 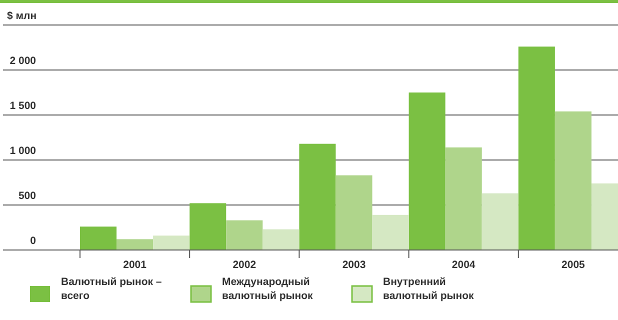 I want to click on x-tick-label: 2005, so click(x=574, y=265).